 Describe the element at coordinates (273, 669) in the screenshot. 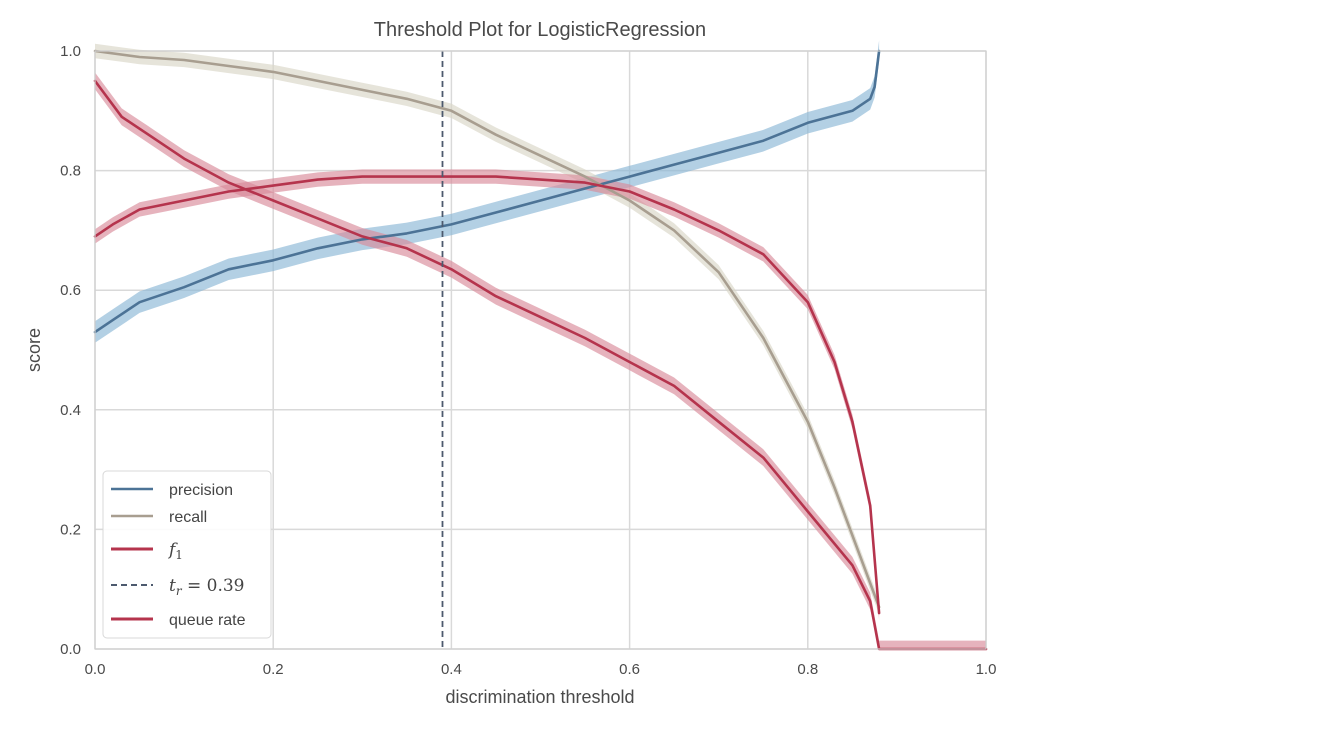

I see `x-tick-label: 0.2` at that location.